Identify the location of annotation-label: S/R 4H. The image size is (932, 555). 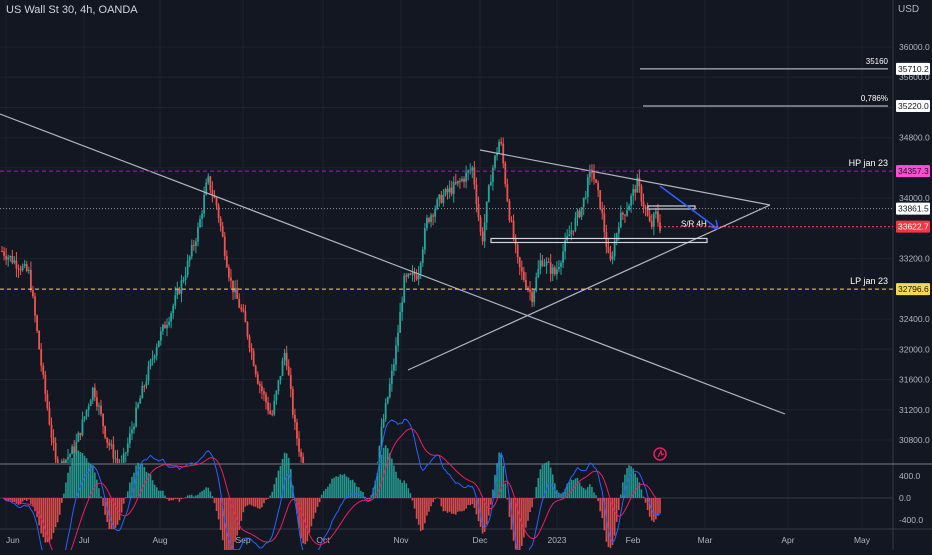
(694, 223).